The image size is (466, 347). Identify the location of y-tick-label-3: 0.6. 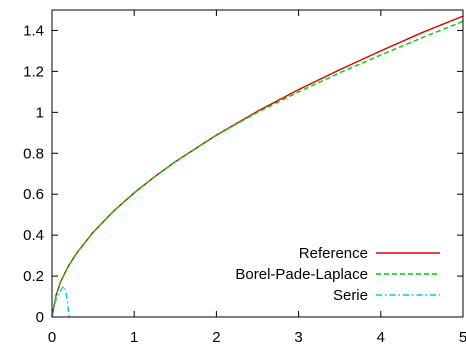
(33, 194).